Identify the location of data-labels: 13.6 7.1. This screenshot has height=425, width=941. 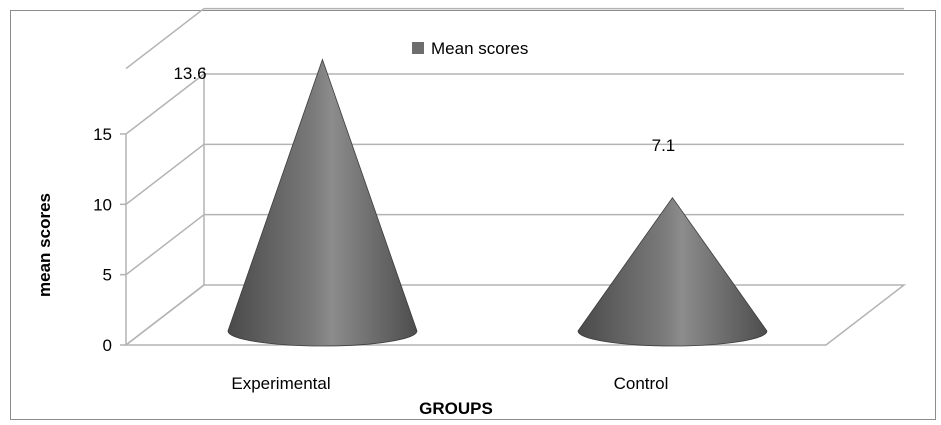
(424, 109).